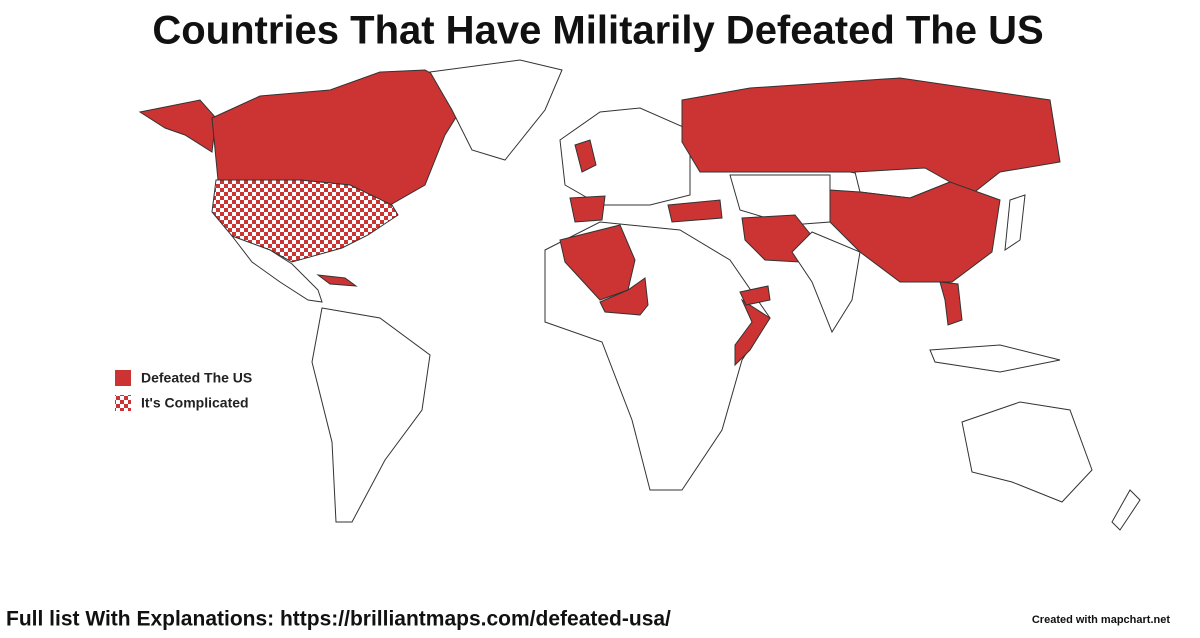  Describe the element at coordinates (496, 110) in the screenshot. I see `greenland` at that location.